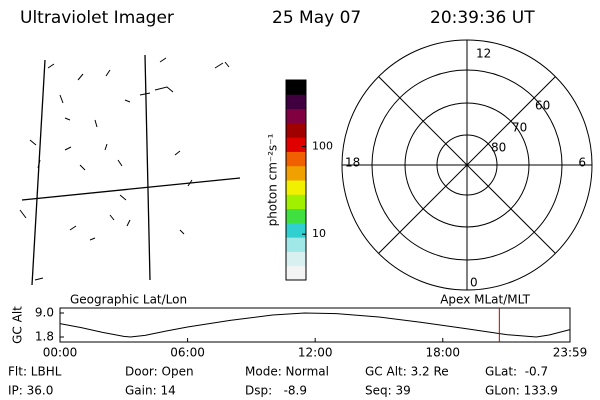 This screenshot has width=600, height=400. I want to click on x-tick-label: 23:59, so click(570, 353).